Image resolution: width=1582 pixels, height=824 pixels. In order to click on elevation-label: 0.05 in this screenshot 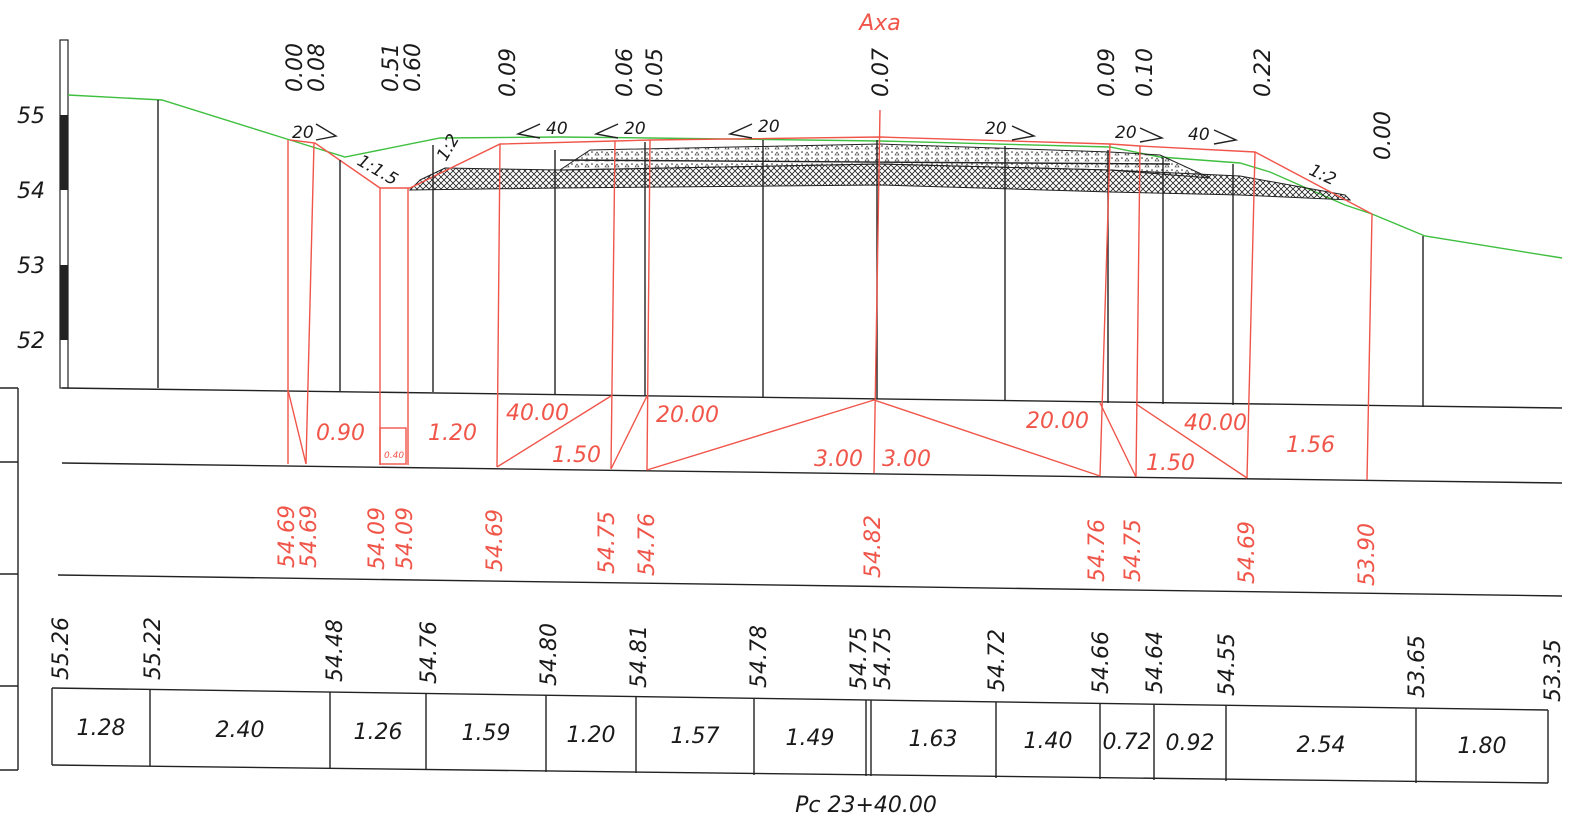, I will do `click(655, 72)`.